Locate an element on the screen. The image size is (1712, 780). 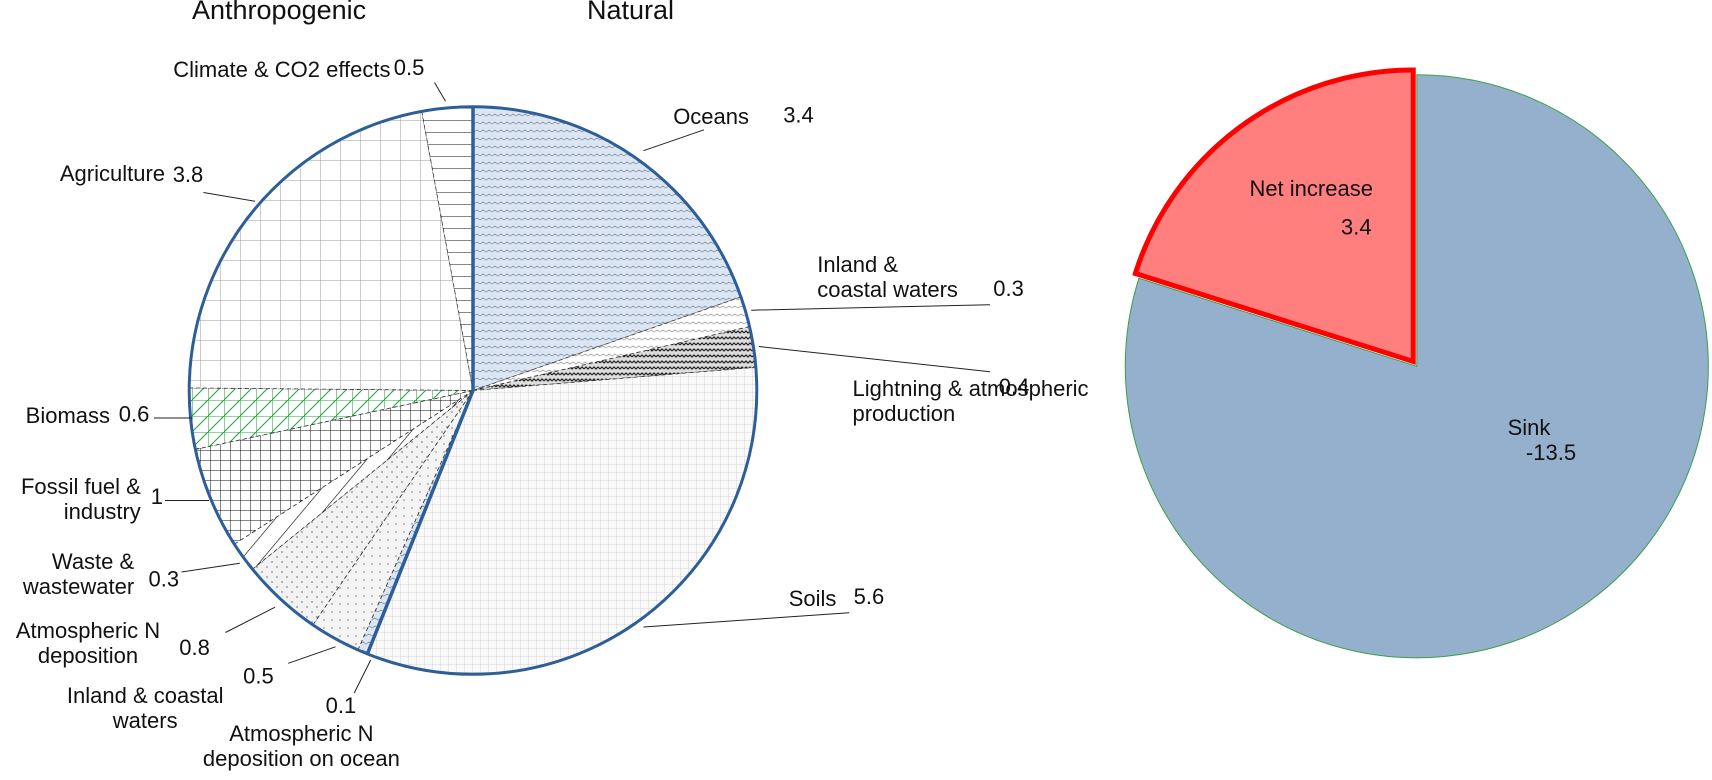
slice-label: Soils is located at coordinates (812, 598).